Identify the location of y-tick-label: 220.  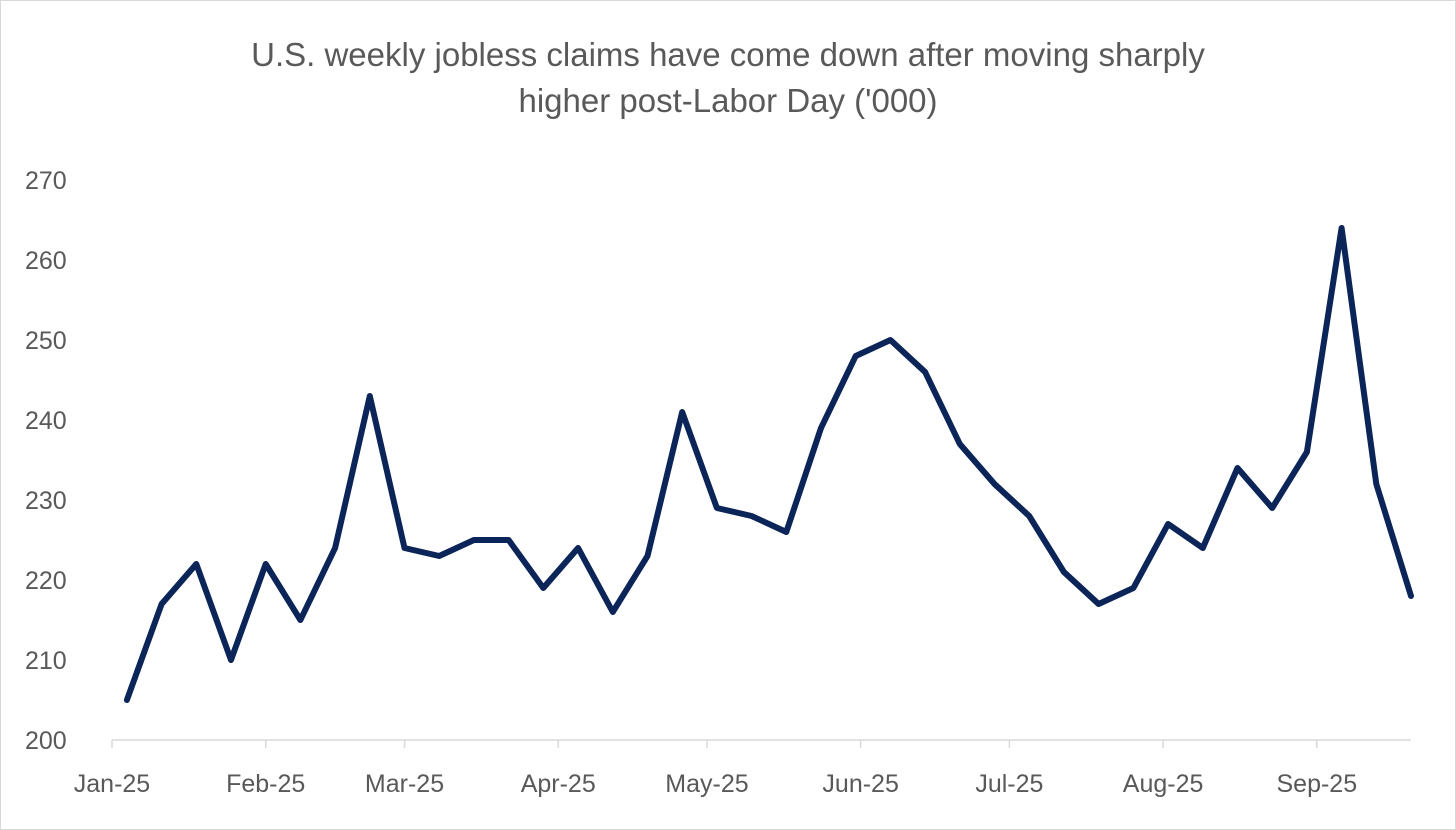
(46, 581).